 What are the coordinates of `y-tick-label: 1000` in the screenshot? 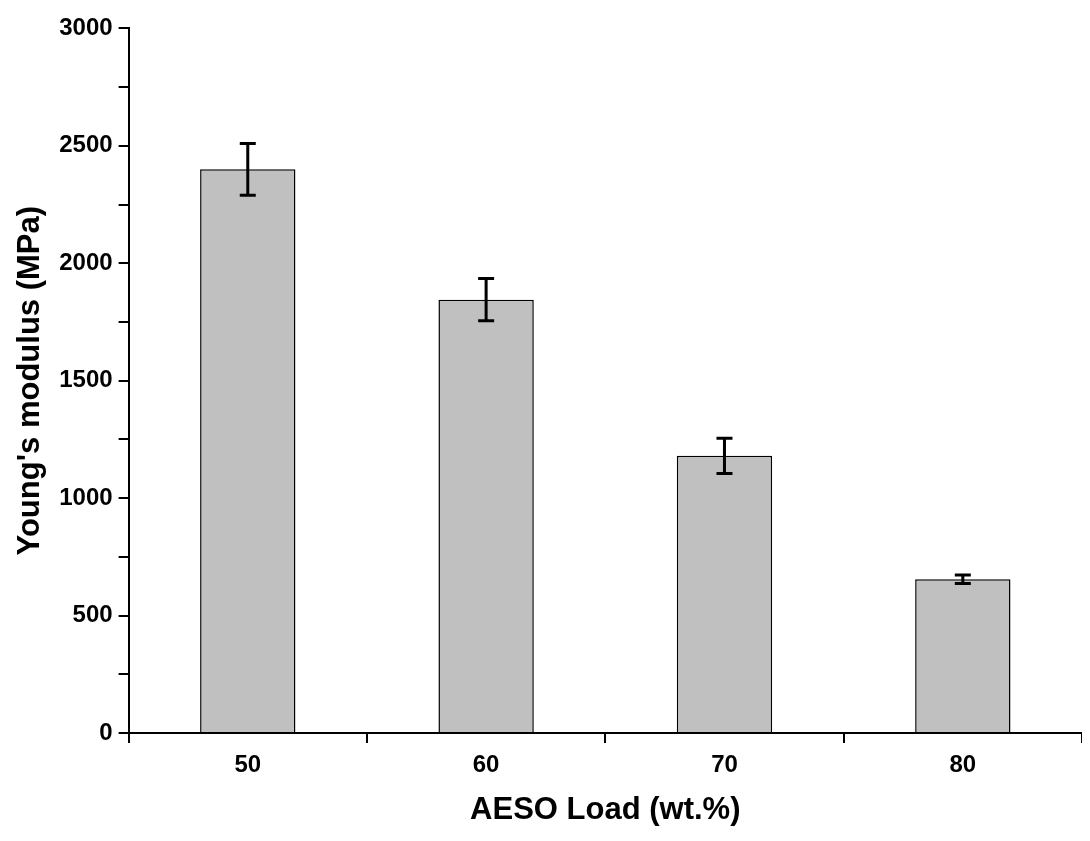 It's located at (86, 496).